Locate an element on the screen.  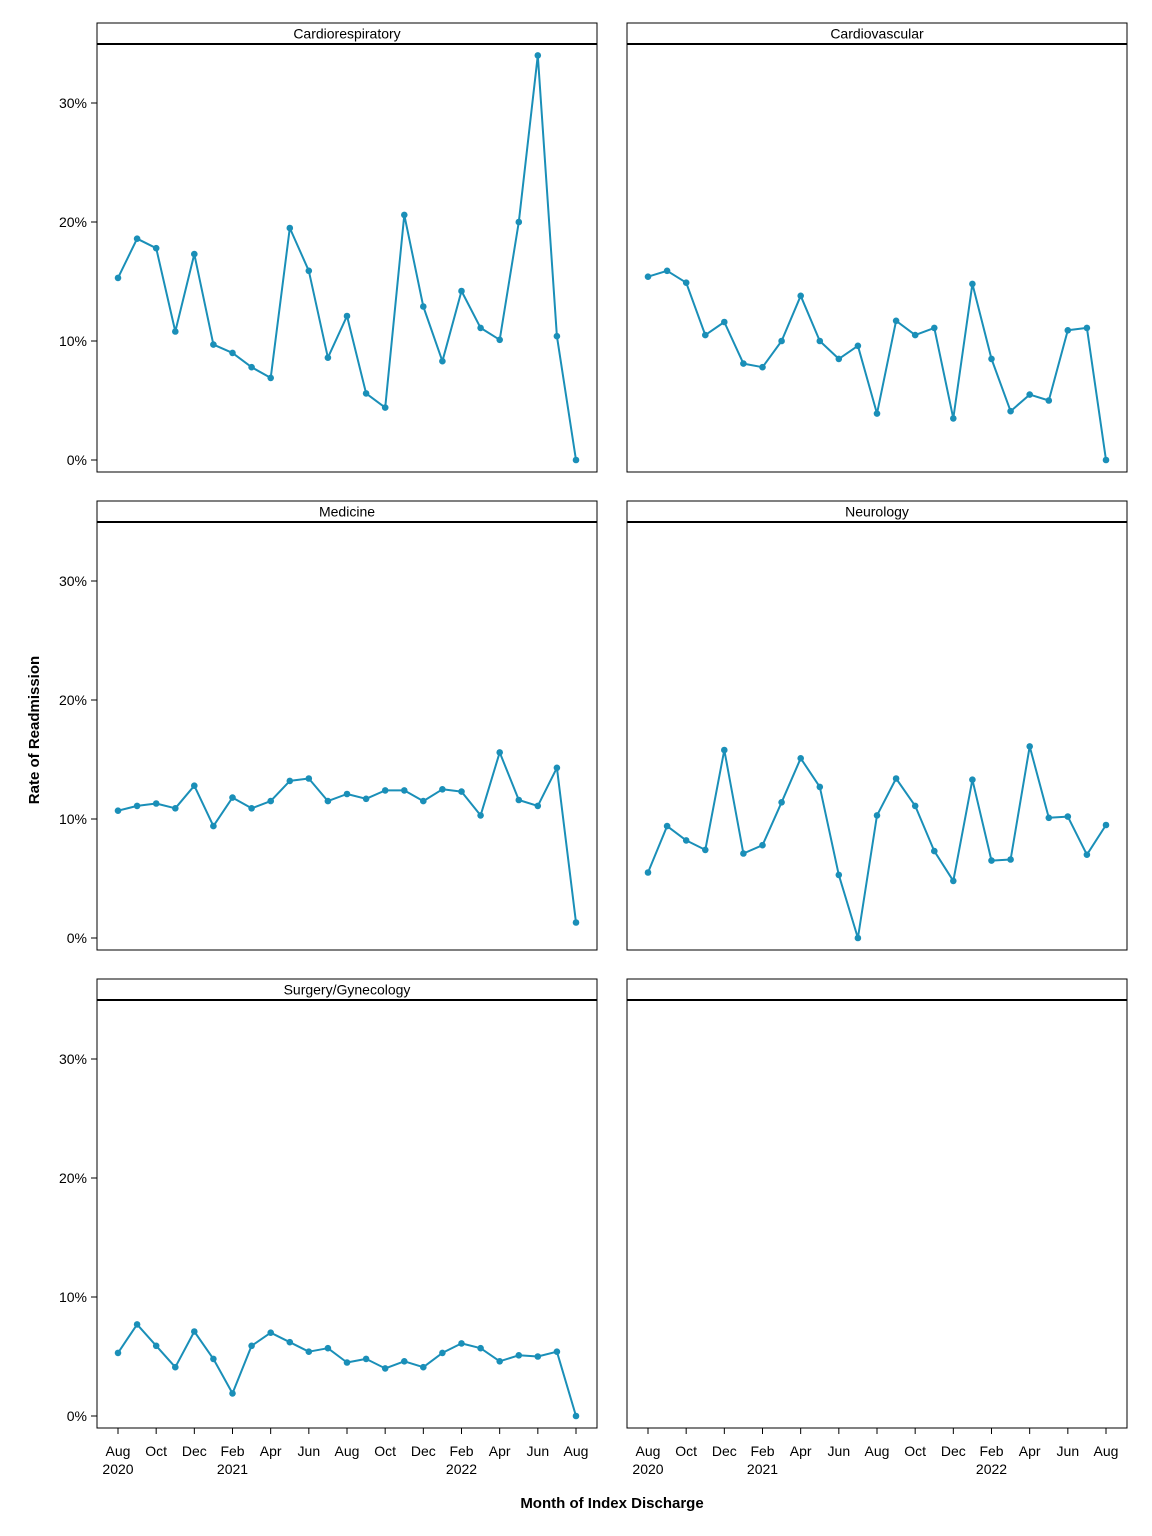
panel-title-cardiorespiratory: Cardiorespiratory is located at coordinates (346, 34).